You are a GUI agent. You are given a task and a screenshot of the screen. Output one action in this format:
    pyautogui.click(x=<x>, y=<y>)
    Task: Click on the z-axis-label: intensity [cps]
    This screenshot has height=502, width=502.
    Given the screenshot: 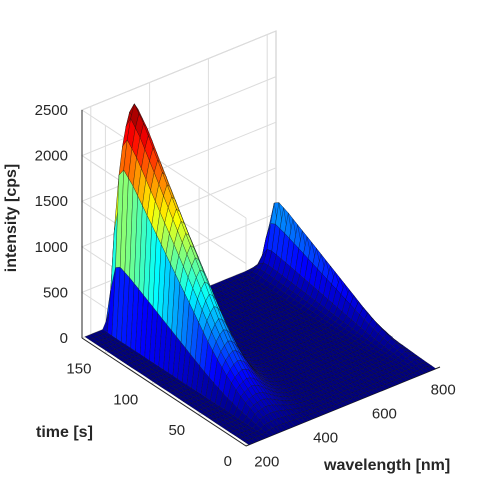 What is the action you would take?
    pyautogui.click(x=11, y=218)
    